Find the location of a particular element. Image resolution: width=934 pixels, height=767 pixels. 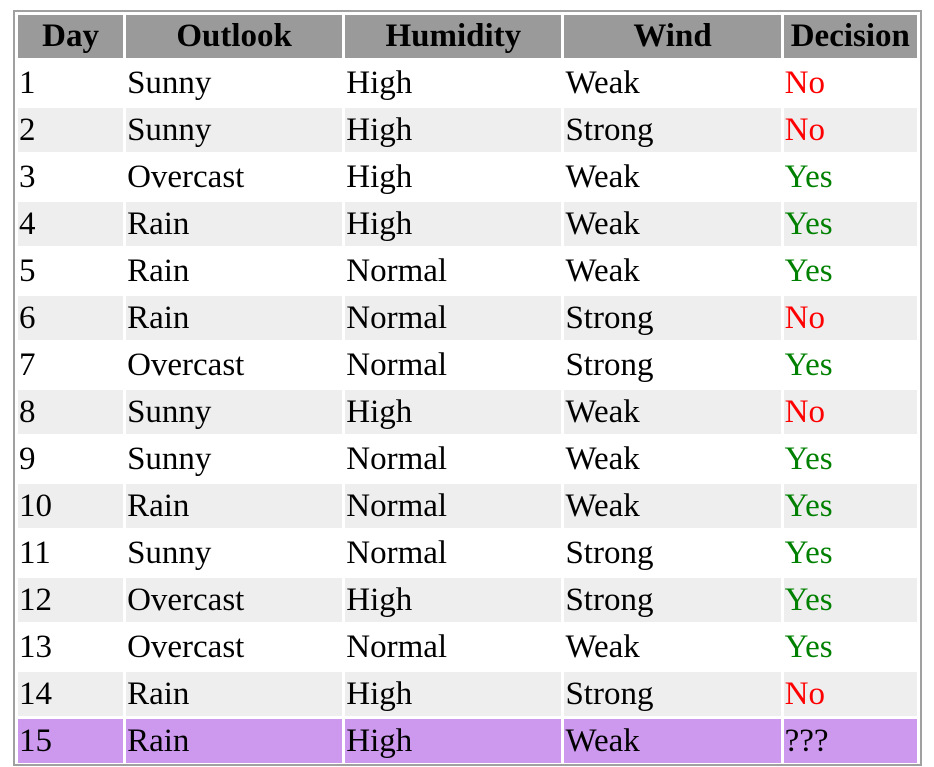

table-row: 3 Overcast High Weak Yes is located at coordinates (467, 177).